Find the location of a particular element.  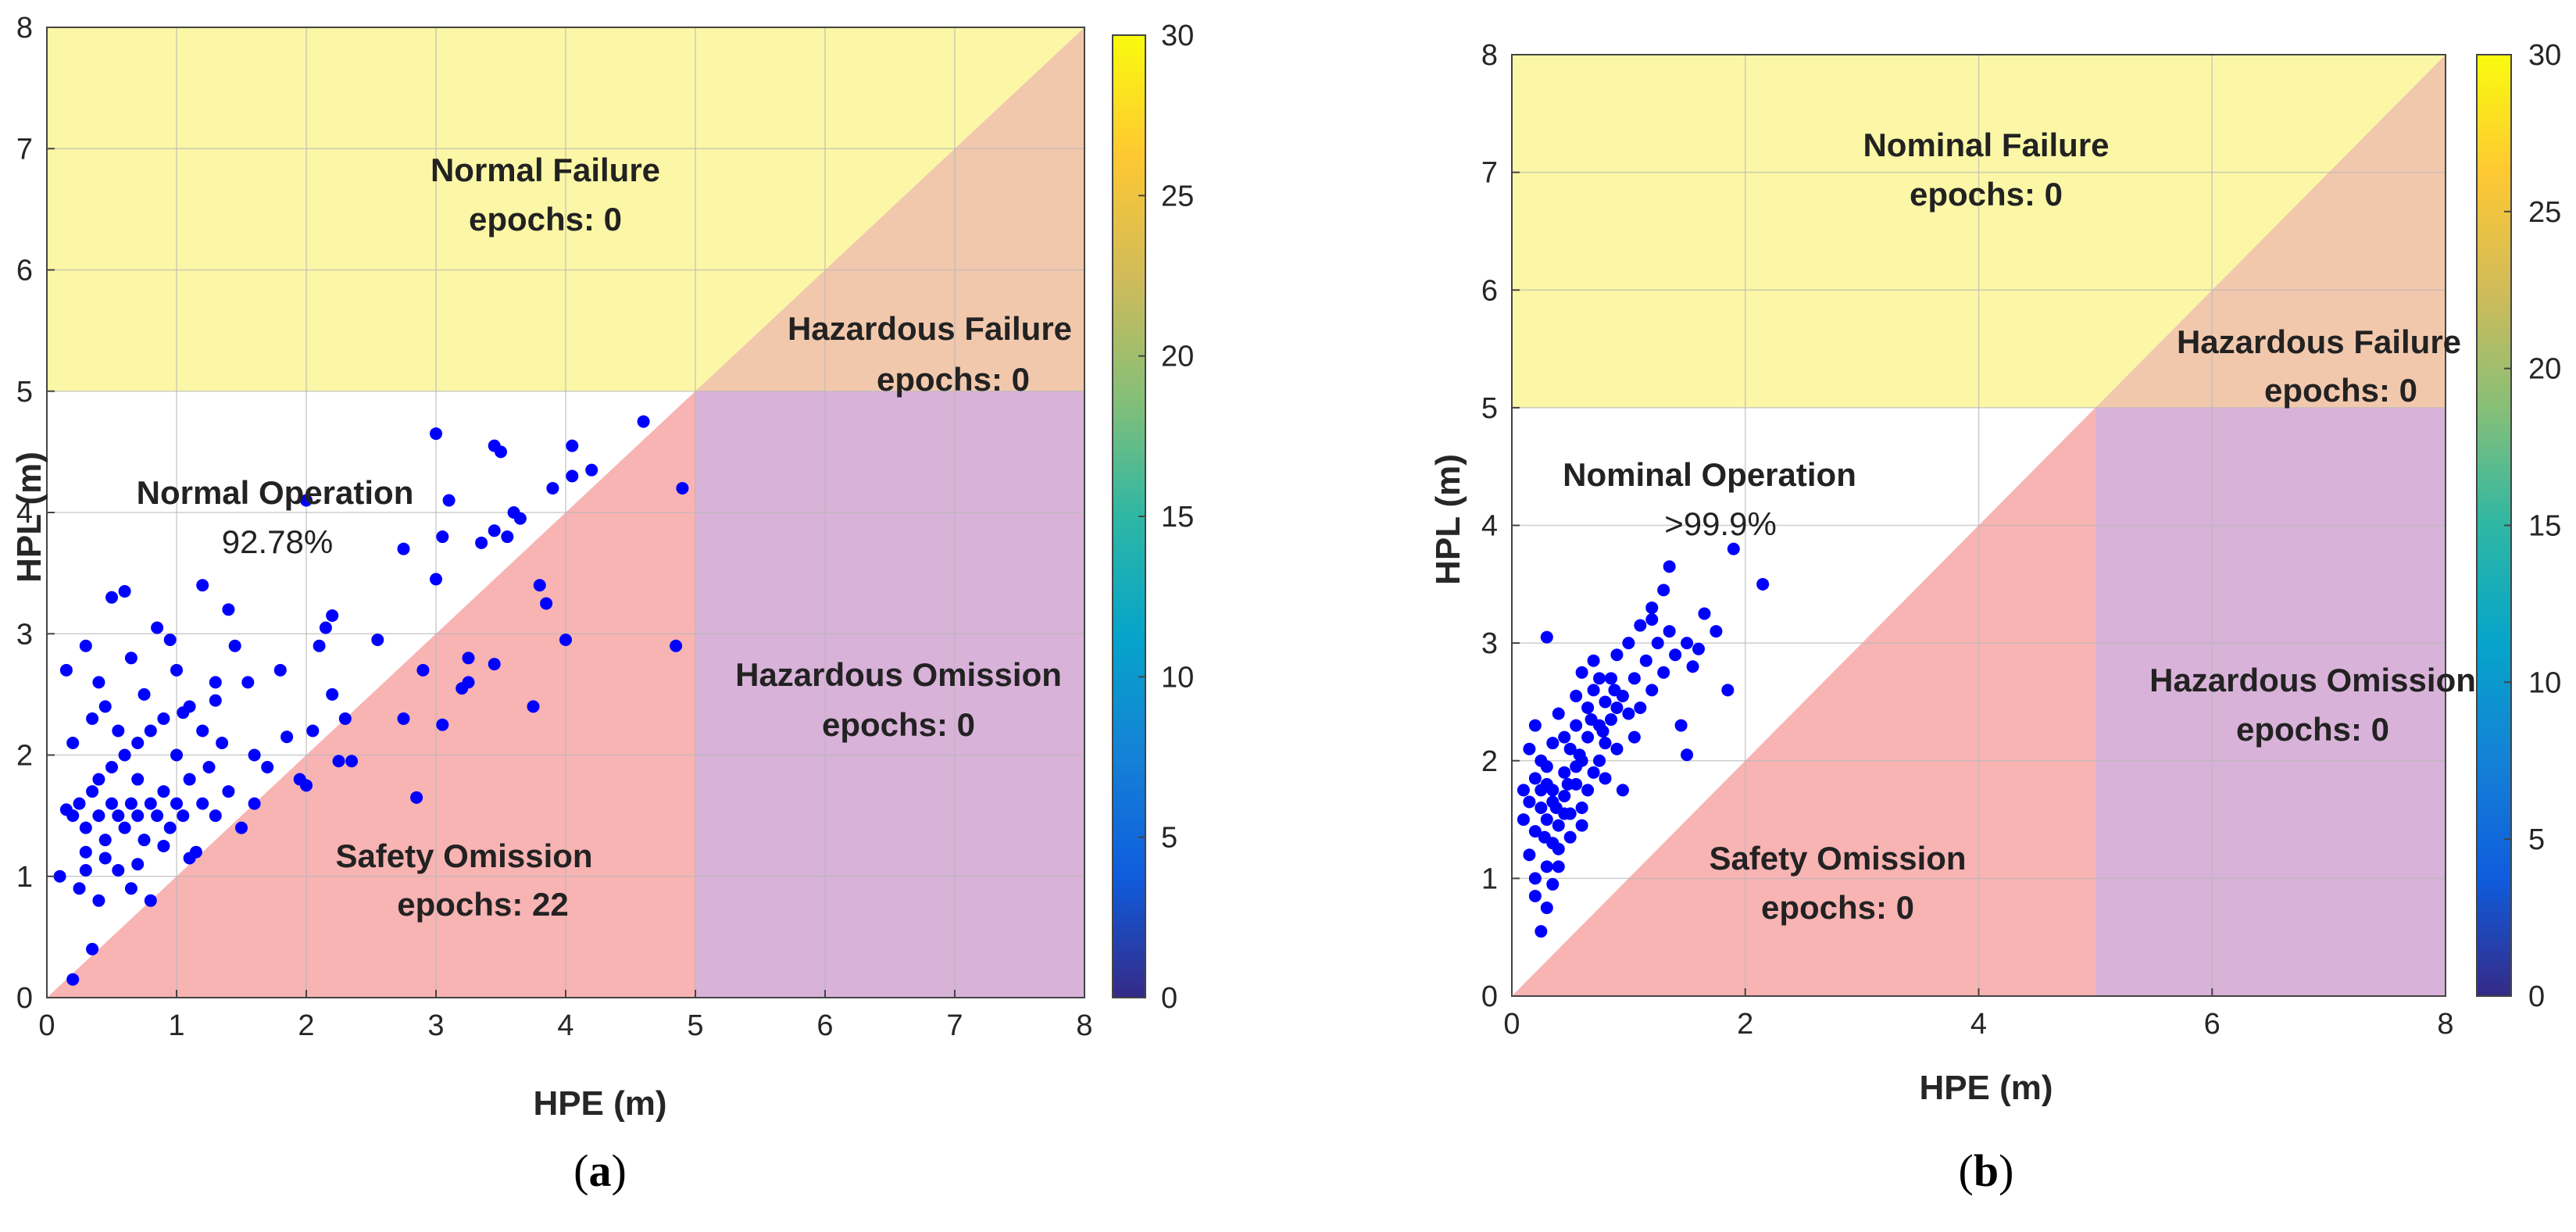

safety-omission-title: Safety Omission is located at coordinates (463, 855).